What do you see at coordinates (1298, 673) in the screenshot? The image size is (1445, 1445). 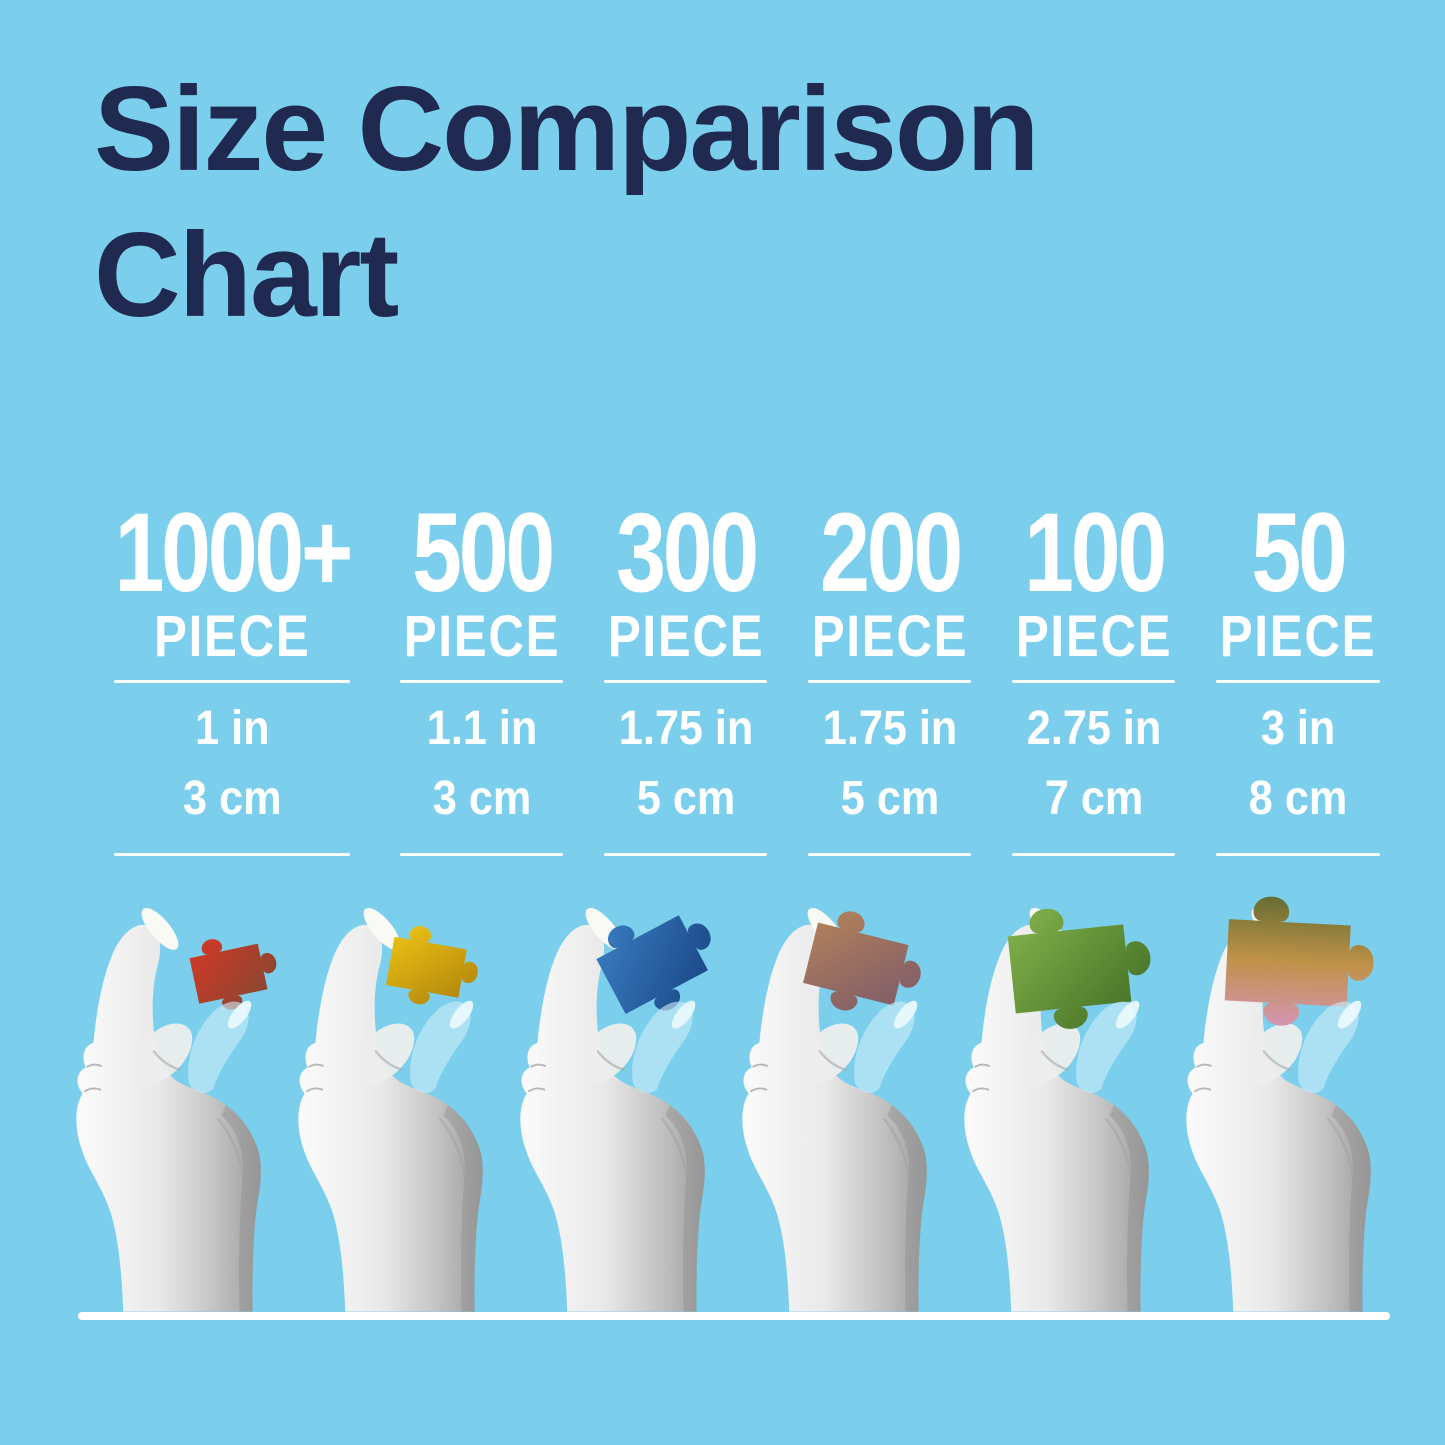 I see `size-column: 50 PIECE 3 in 8 cm` at bounding box center [1298, 673].